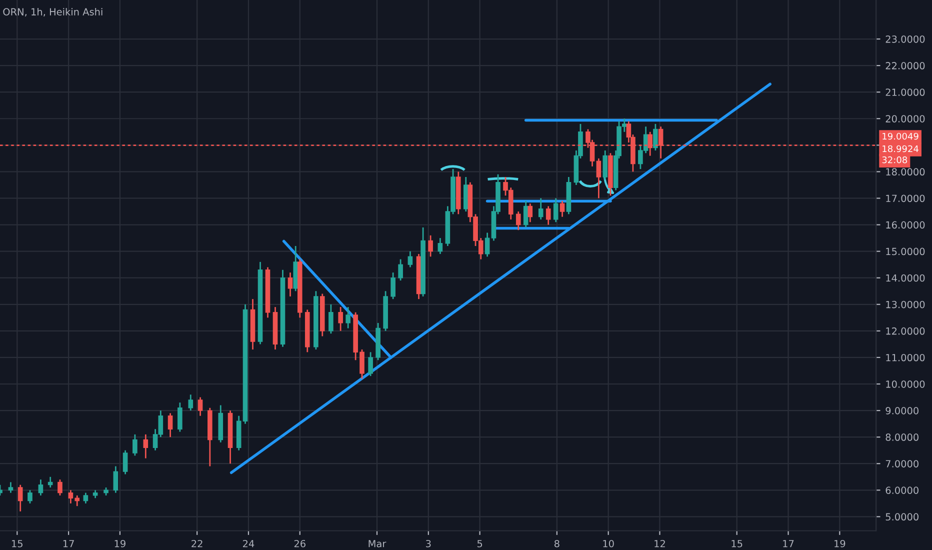 This screenshot has height=550, width=932. I want to click on text: 19.0049, so click(900, 136).